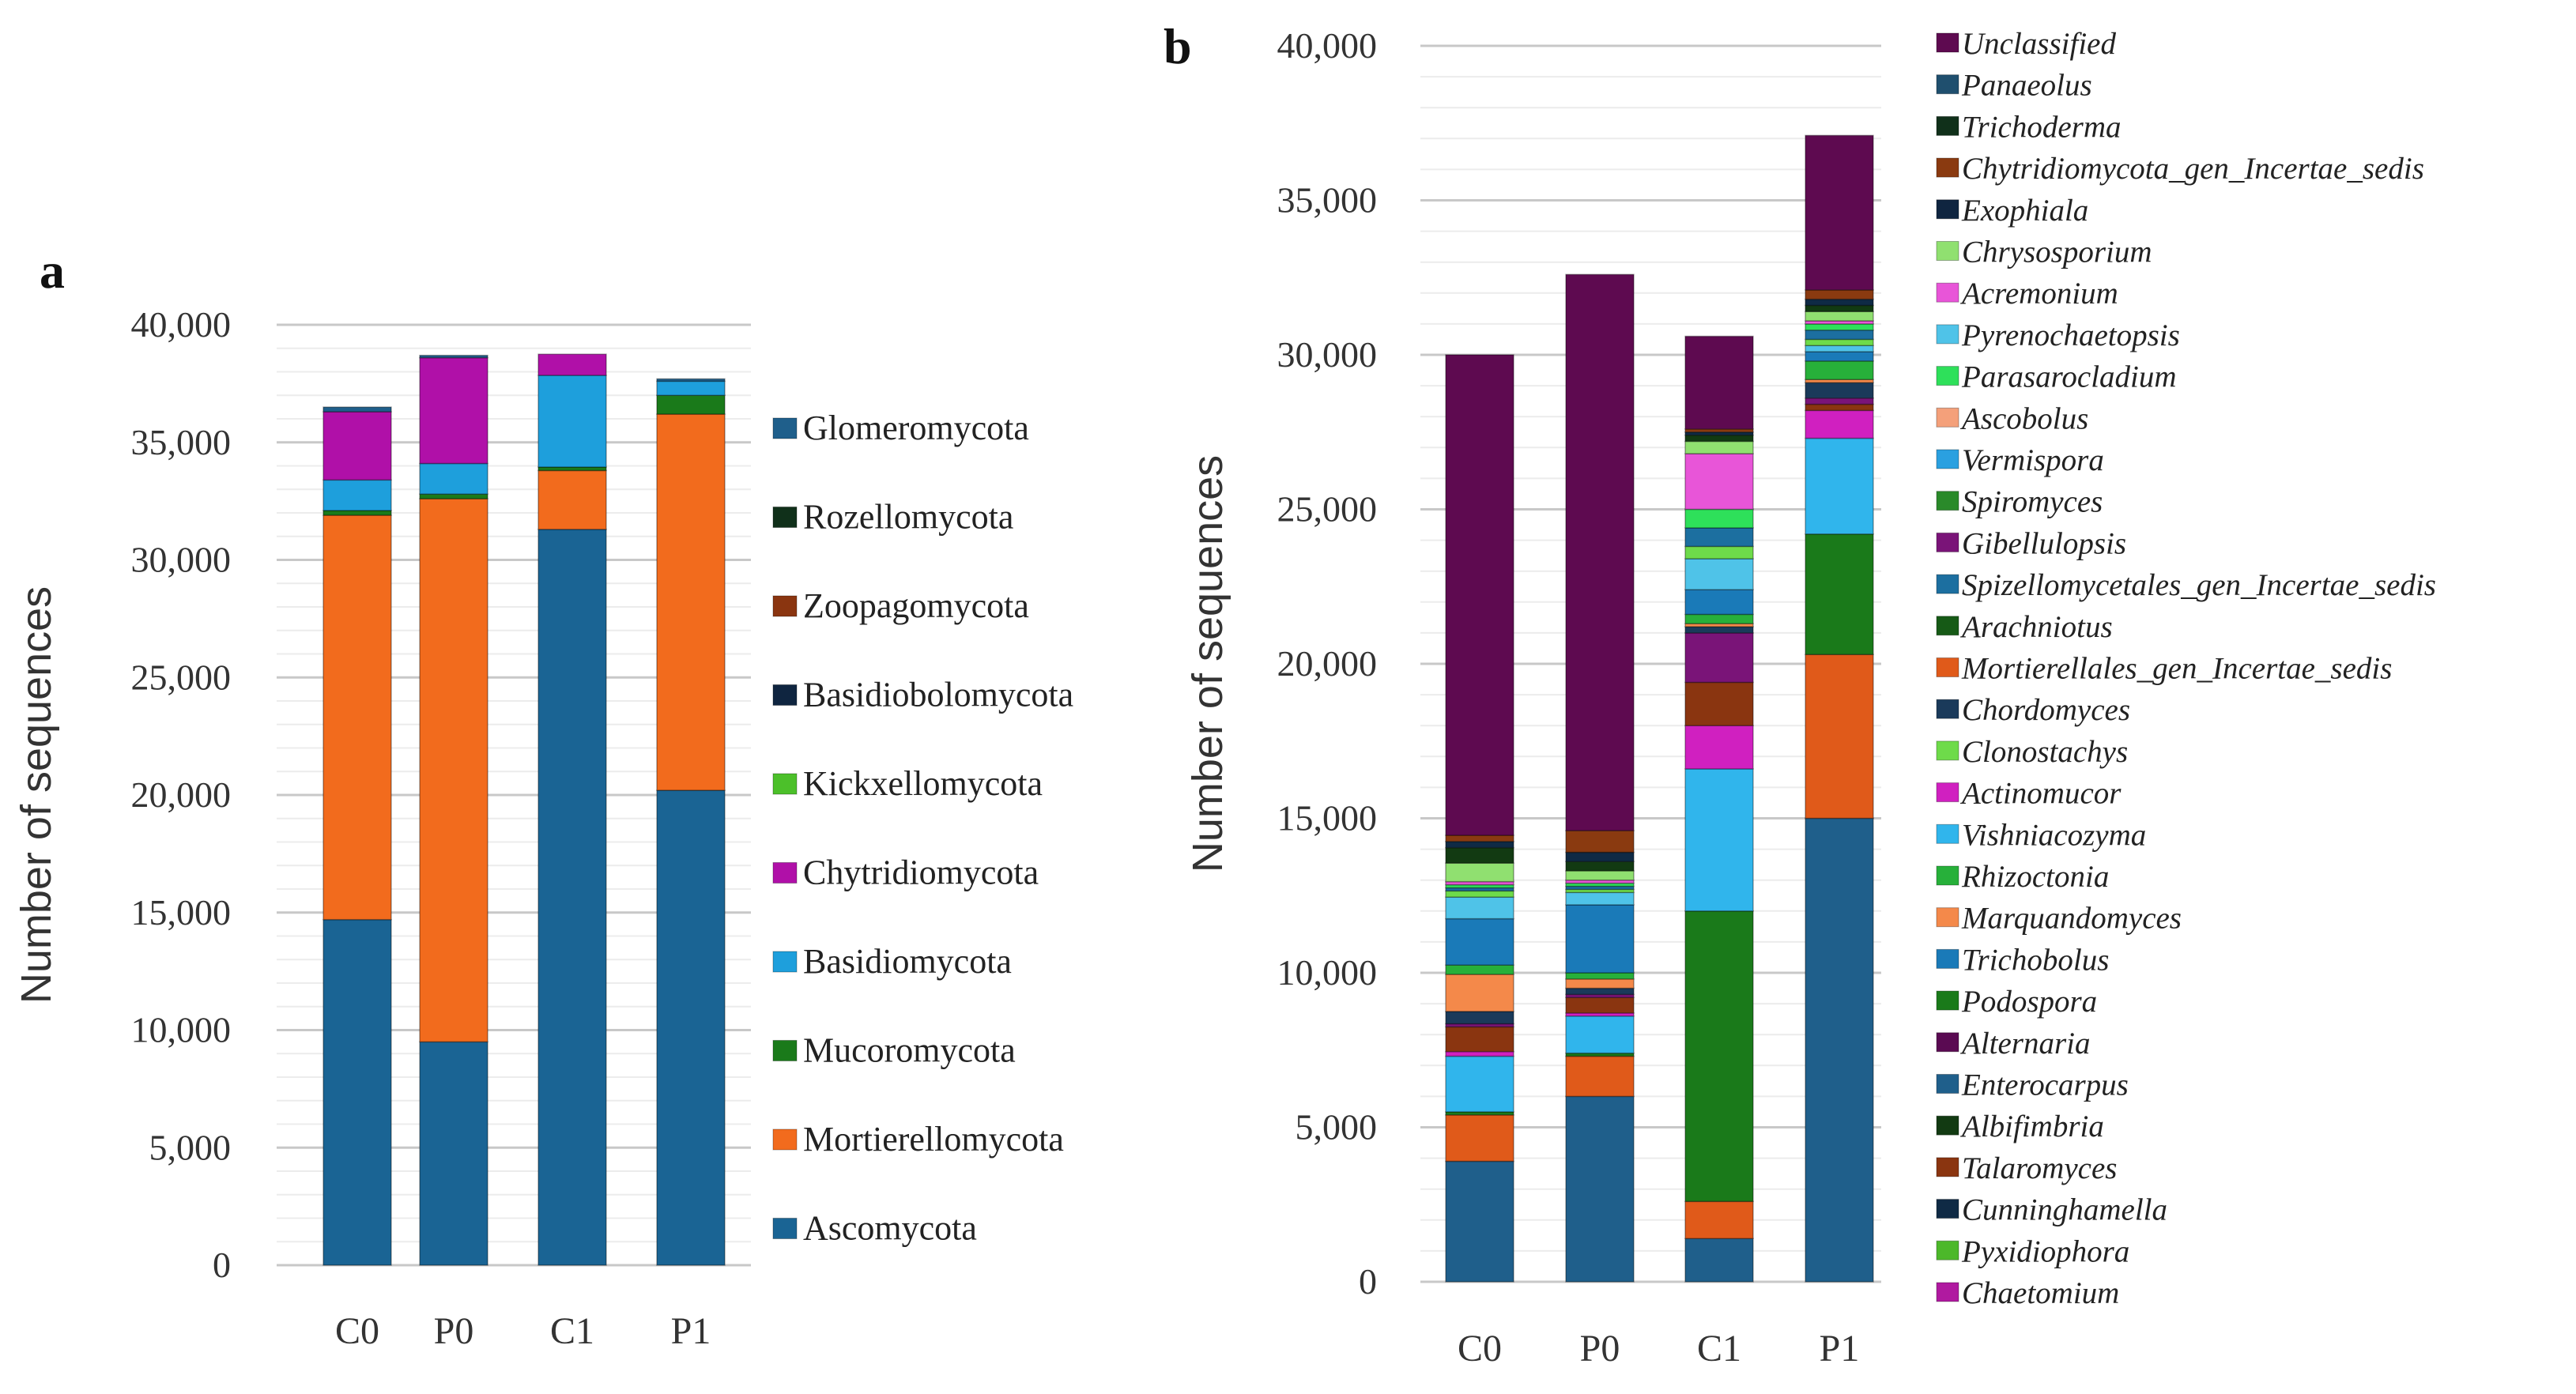 The height and width of the screenshot is (1394, 2576). What do you see at coordinates (454, 1331) in the screenshot?
I see `x-tick-label: P0` at bounding box center [454, 1331].